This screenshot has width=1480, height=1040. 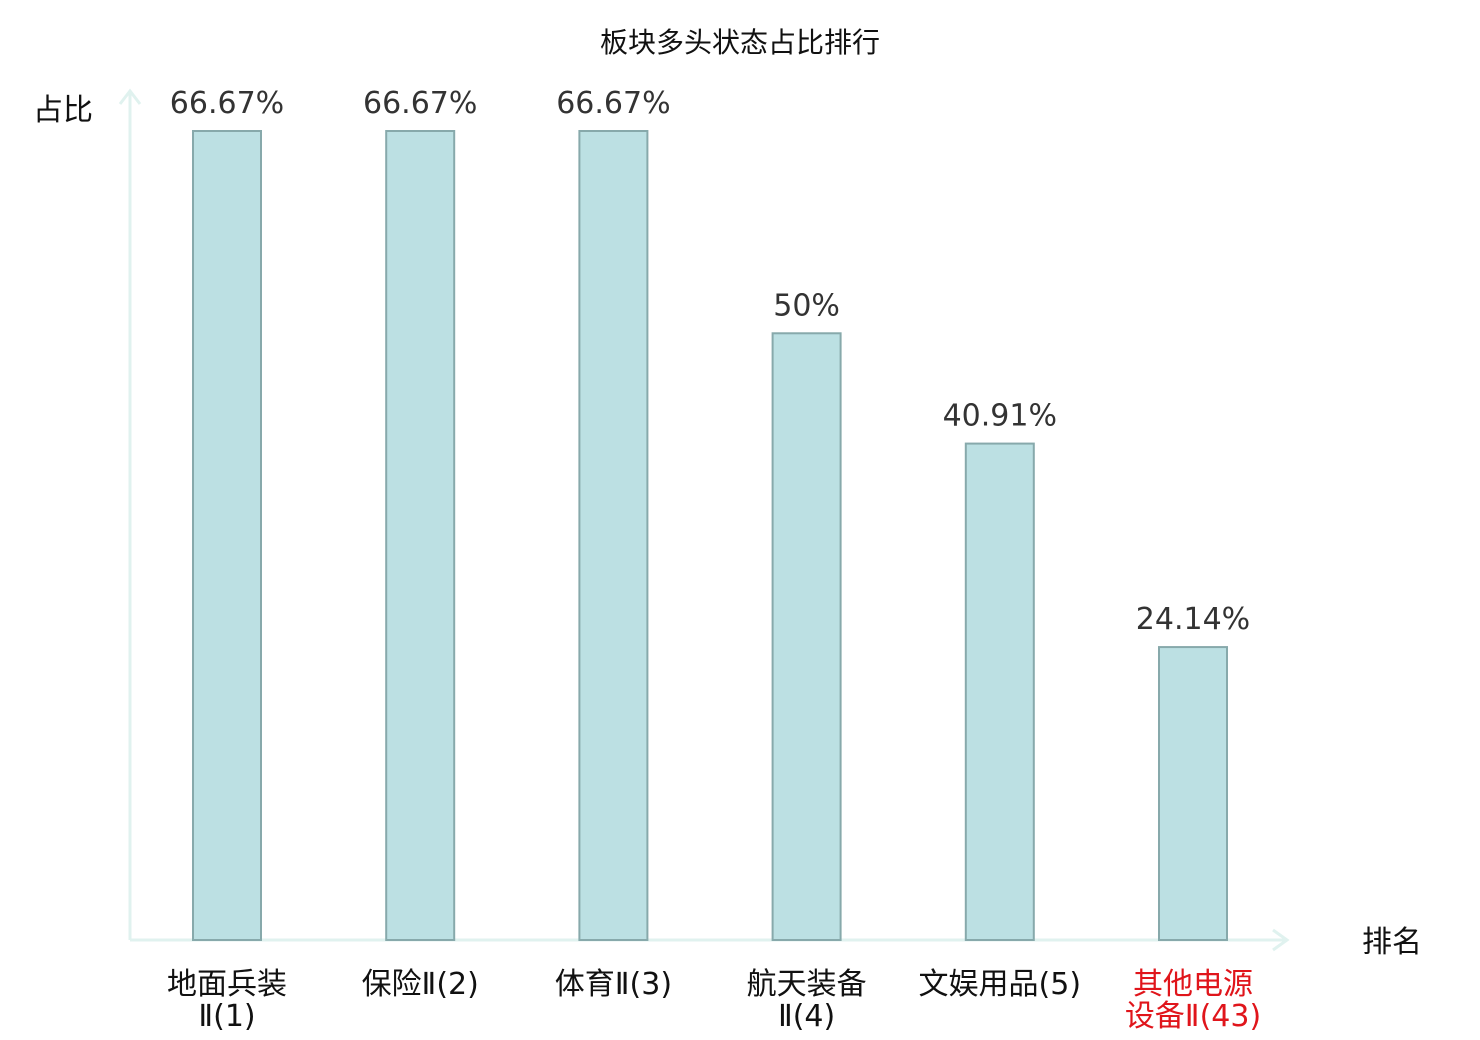 I want to click on category-label-6-line2: 设备Ⅱ(43), so click(x=1193, y=1016).